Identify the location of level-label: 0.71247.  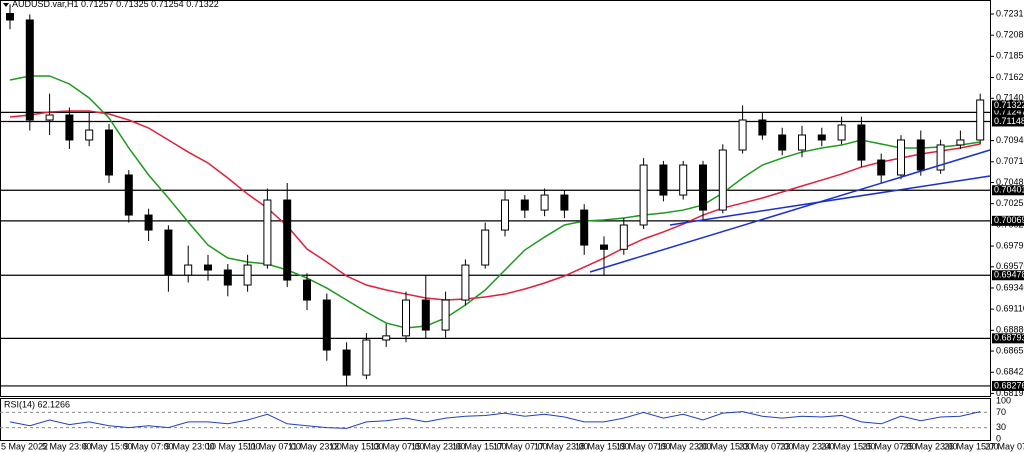
(1009, 112).